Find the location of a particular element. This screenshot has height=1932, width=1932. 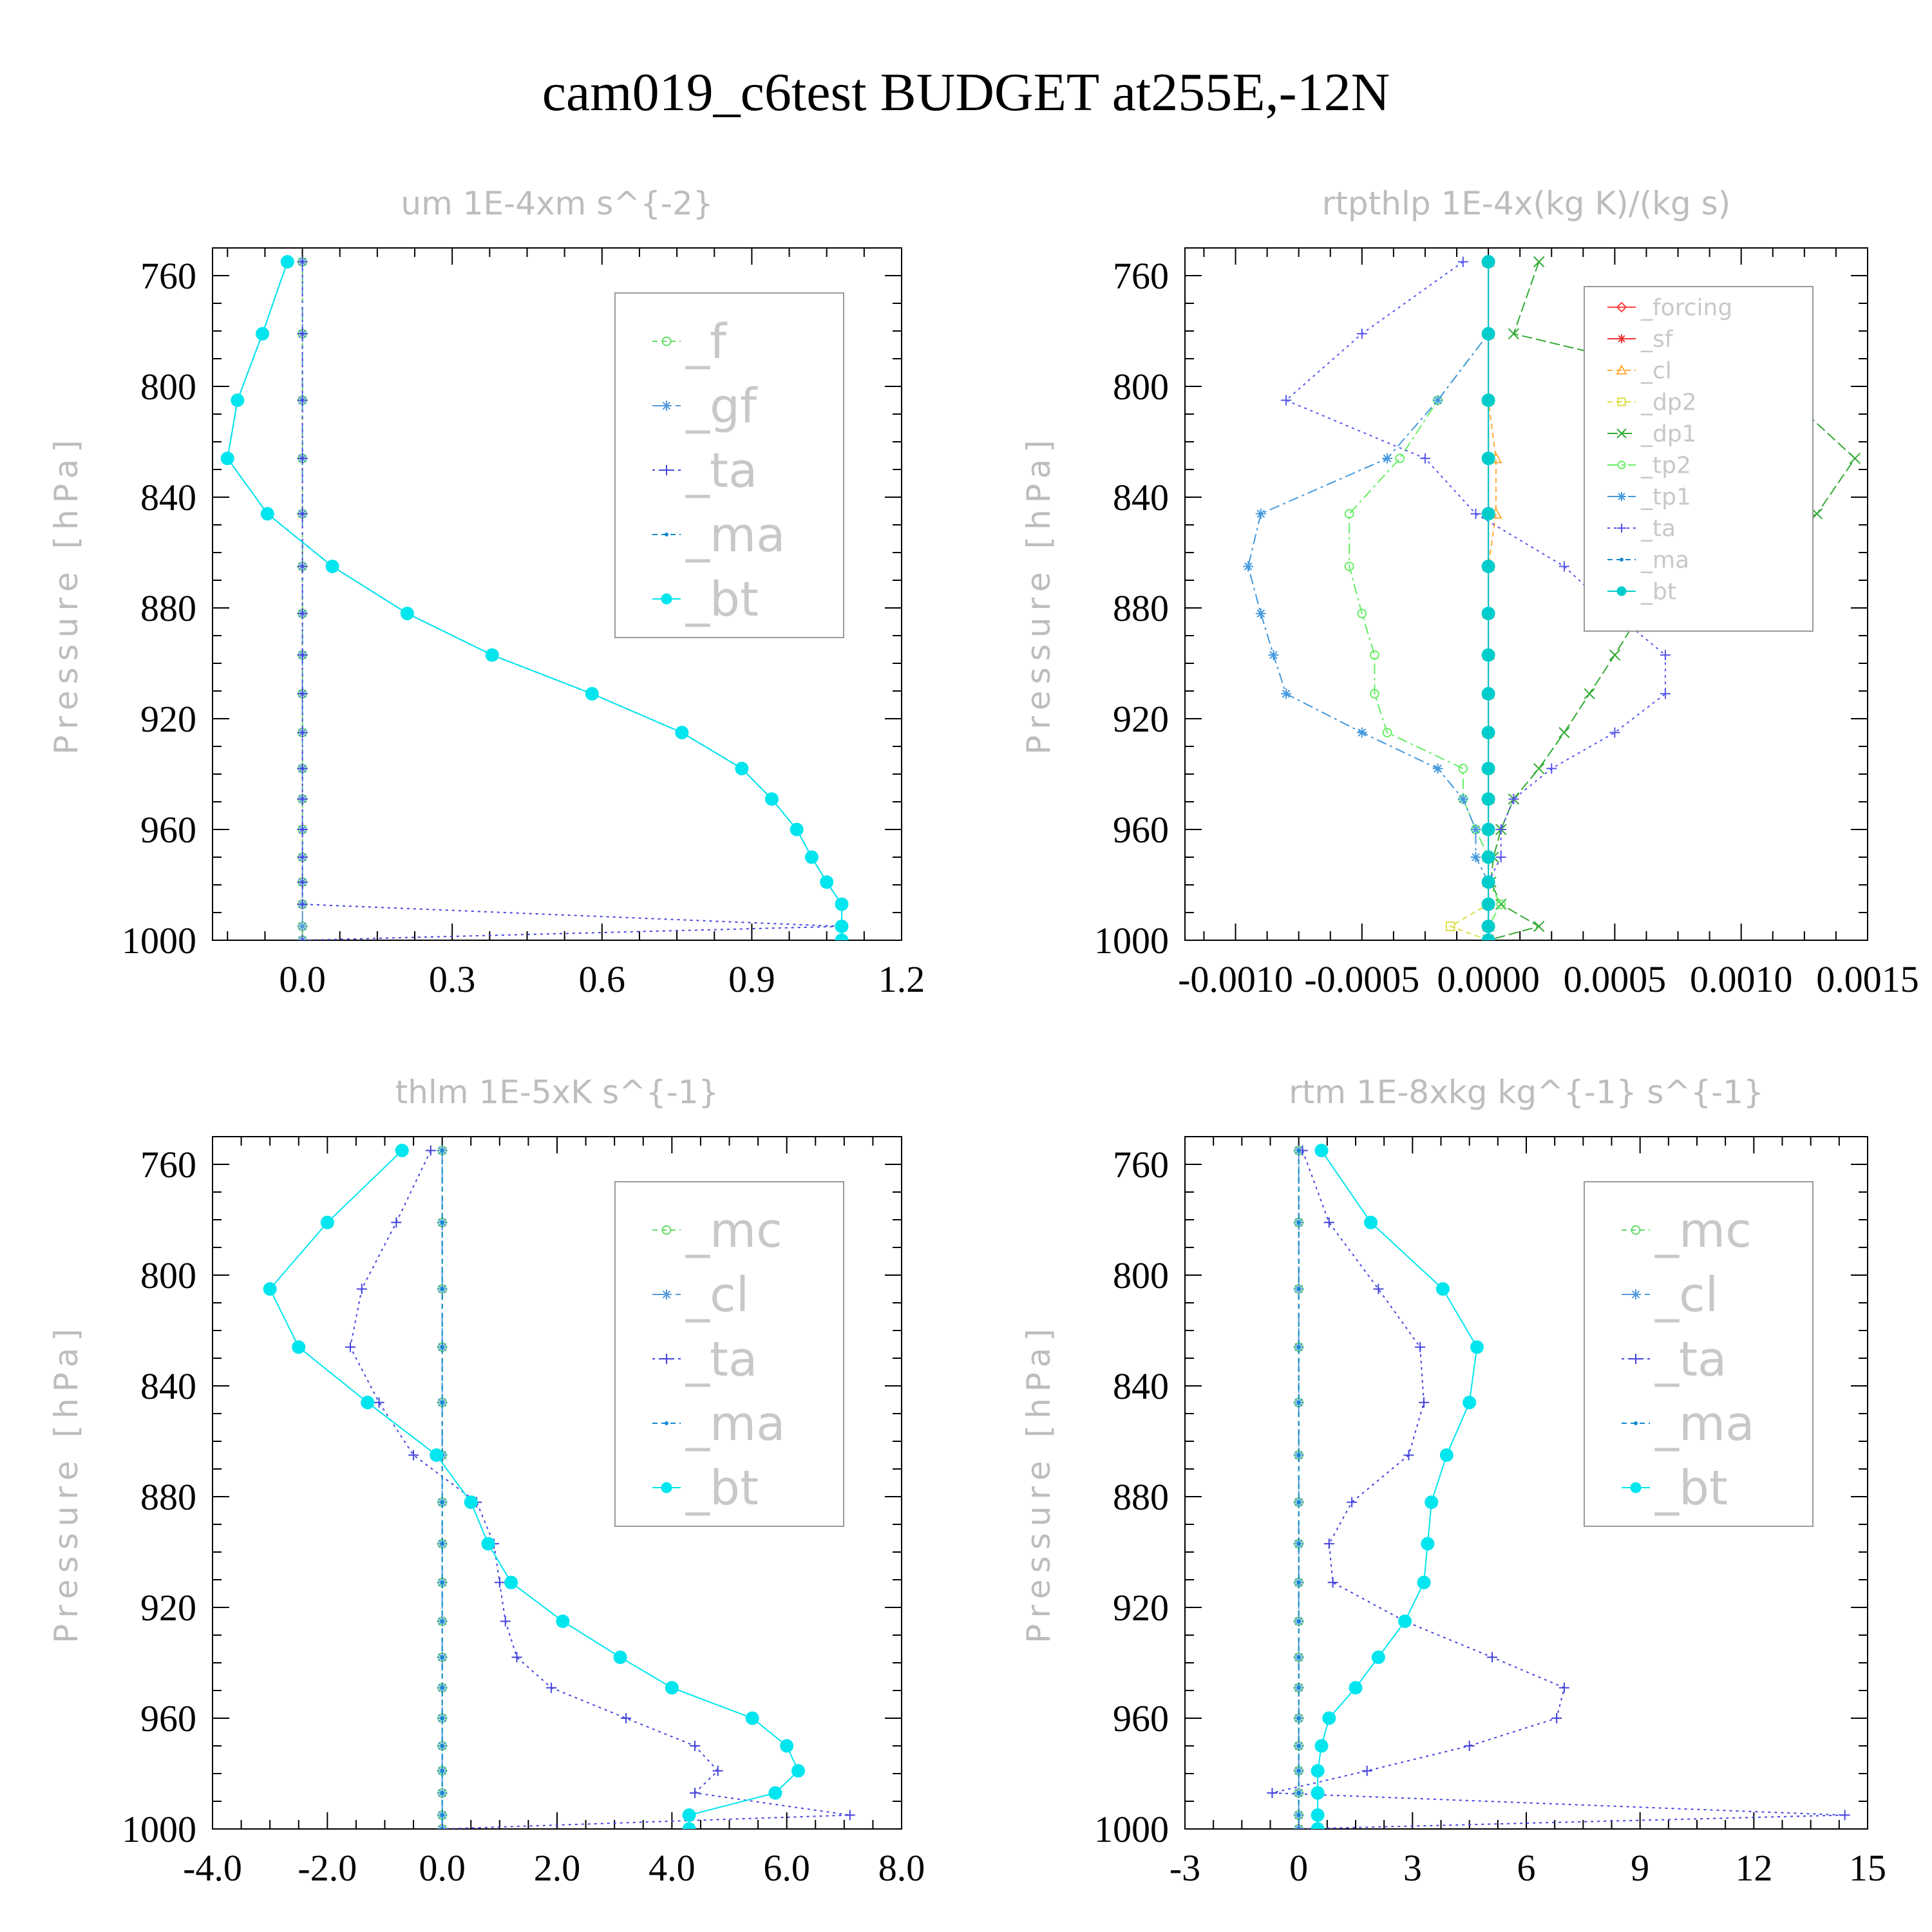

x-tick-label: 9 is located at coordinates (1640, 1868).